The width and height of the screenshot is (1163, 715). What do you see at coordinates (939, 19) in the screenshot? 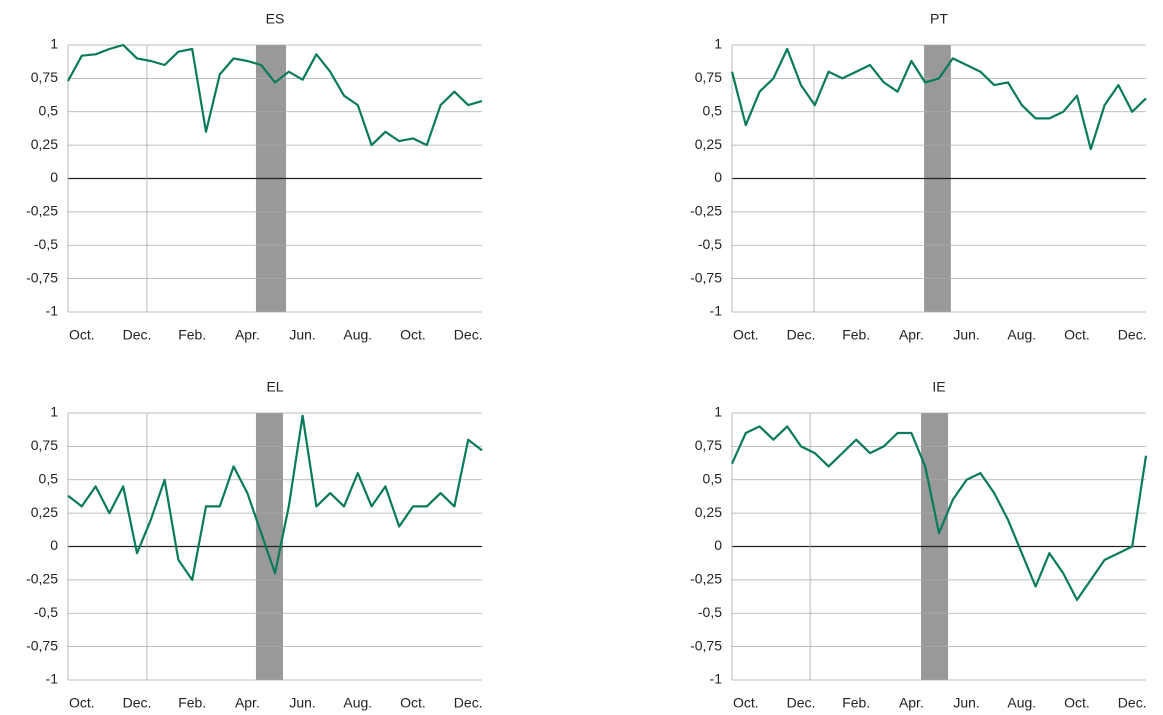
I see `panel-title: PT` at bounding box center [939, 19].